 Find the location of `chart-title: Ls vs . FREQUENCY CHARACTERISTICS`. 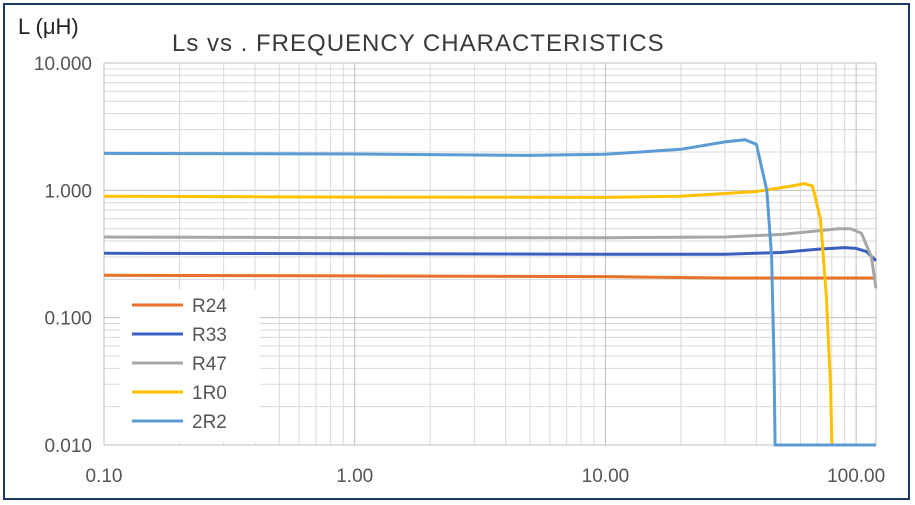

chart-title: Ls vs . FREQUENCY CHARACTERISTICS is located at coordinates (418, 43).